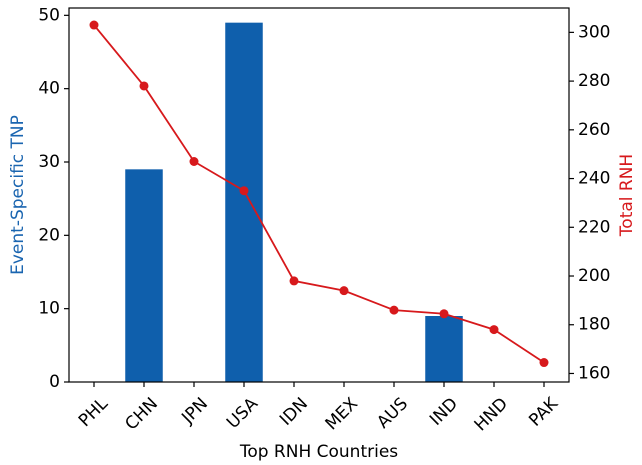 The height and width of the screenshot is (465, 642). Describe the element at coordinates (594, 179) in the screenshot. I see `y-right-tick-label: 240` at that location.